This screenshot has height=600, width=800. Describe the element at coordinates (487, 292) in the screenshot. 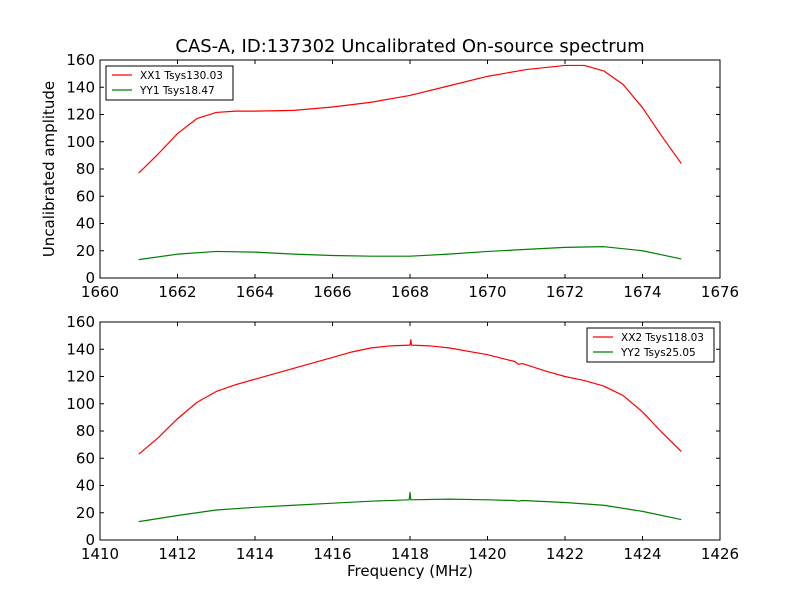

I see `x-tick-label: 1670` at that location.